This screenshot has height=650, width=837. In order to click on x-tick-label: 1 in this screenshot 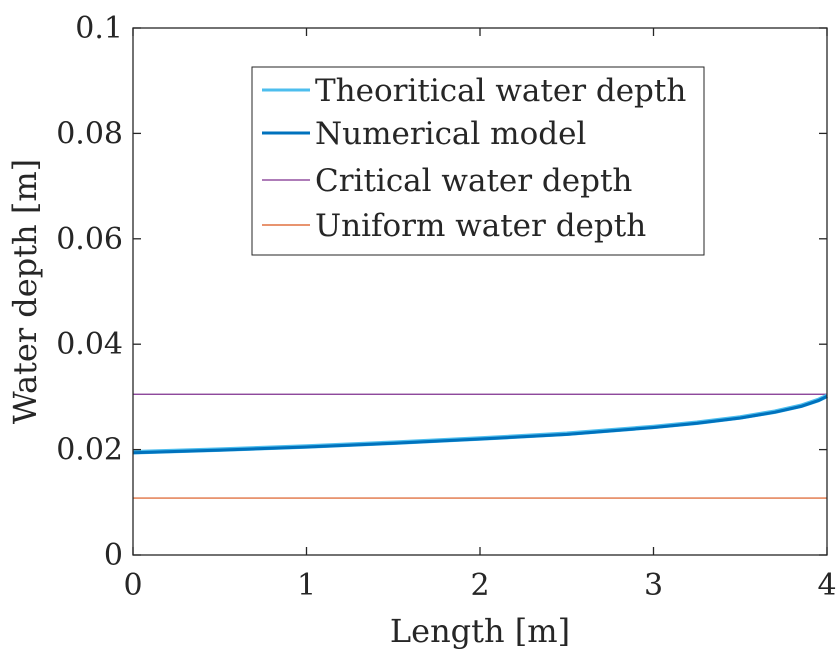, I will do `click(306, 585)`.